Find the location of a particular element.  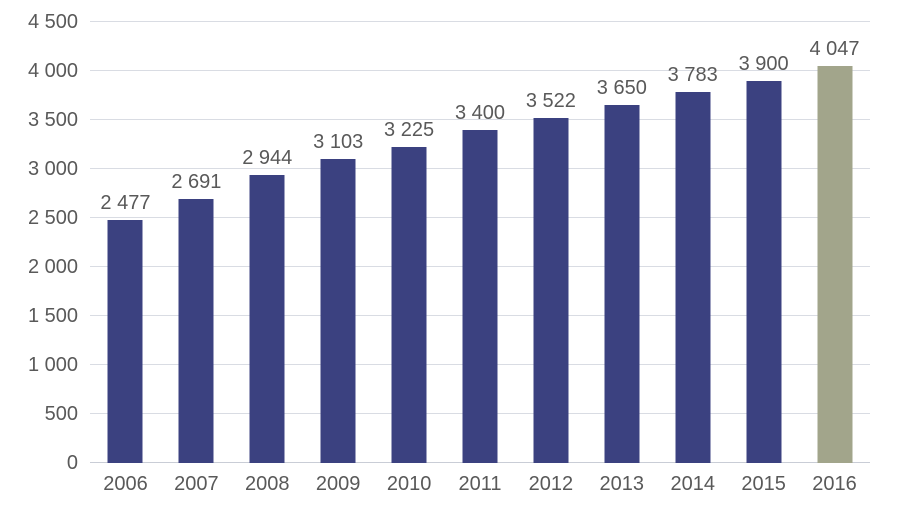

bar-2014 is located at coordinates (693, 277).